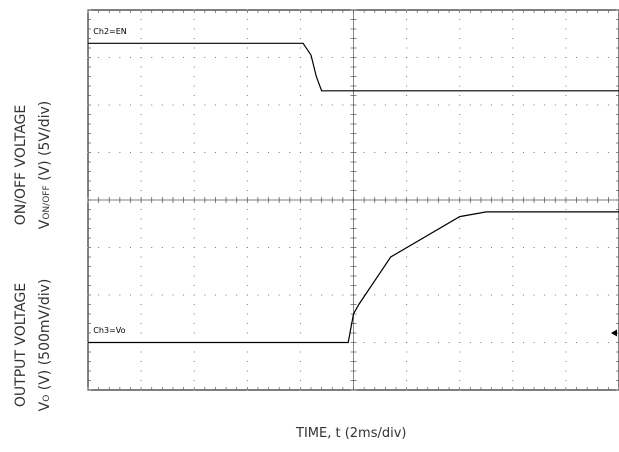  I want to click on trigger-level-marker, so click(614, 333).